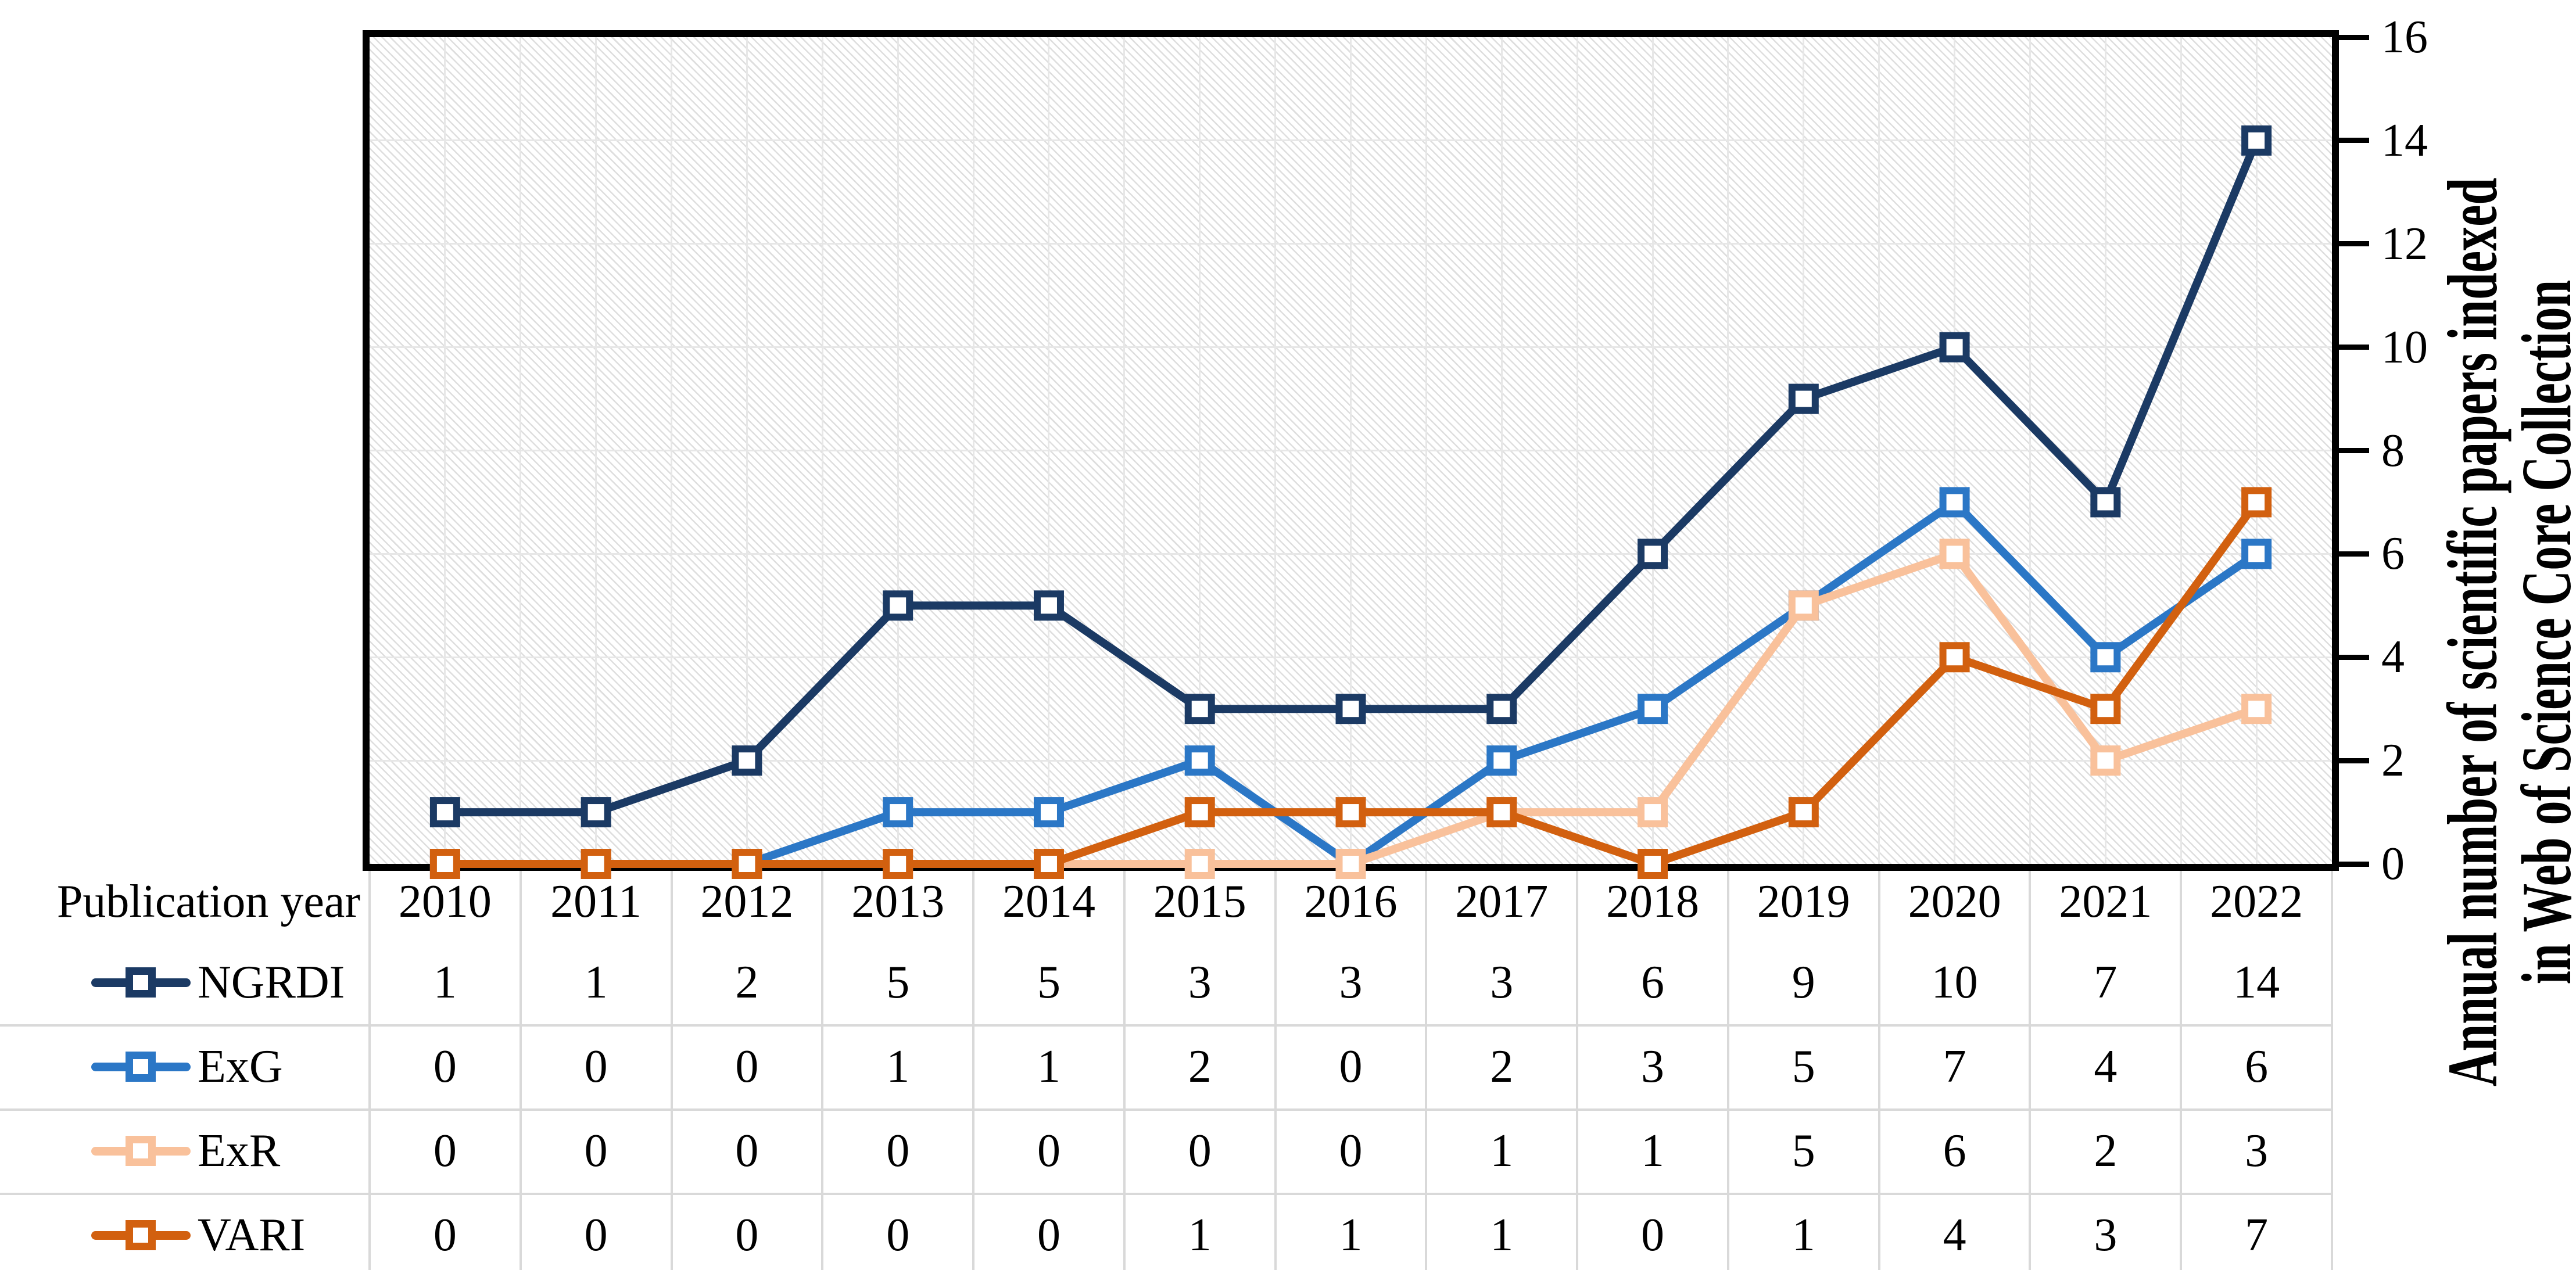  What do you see at coordinates (2105, 901) in the screenshot?
I see `x-axis-year-label: 2021` at bounding box center [2105, 901].